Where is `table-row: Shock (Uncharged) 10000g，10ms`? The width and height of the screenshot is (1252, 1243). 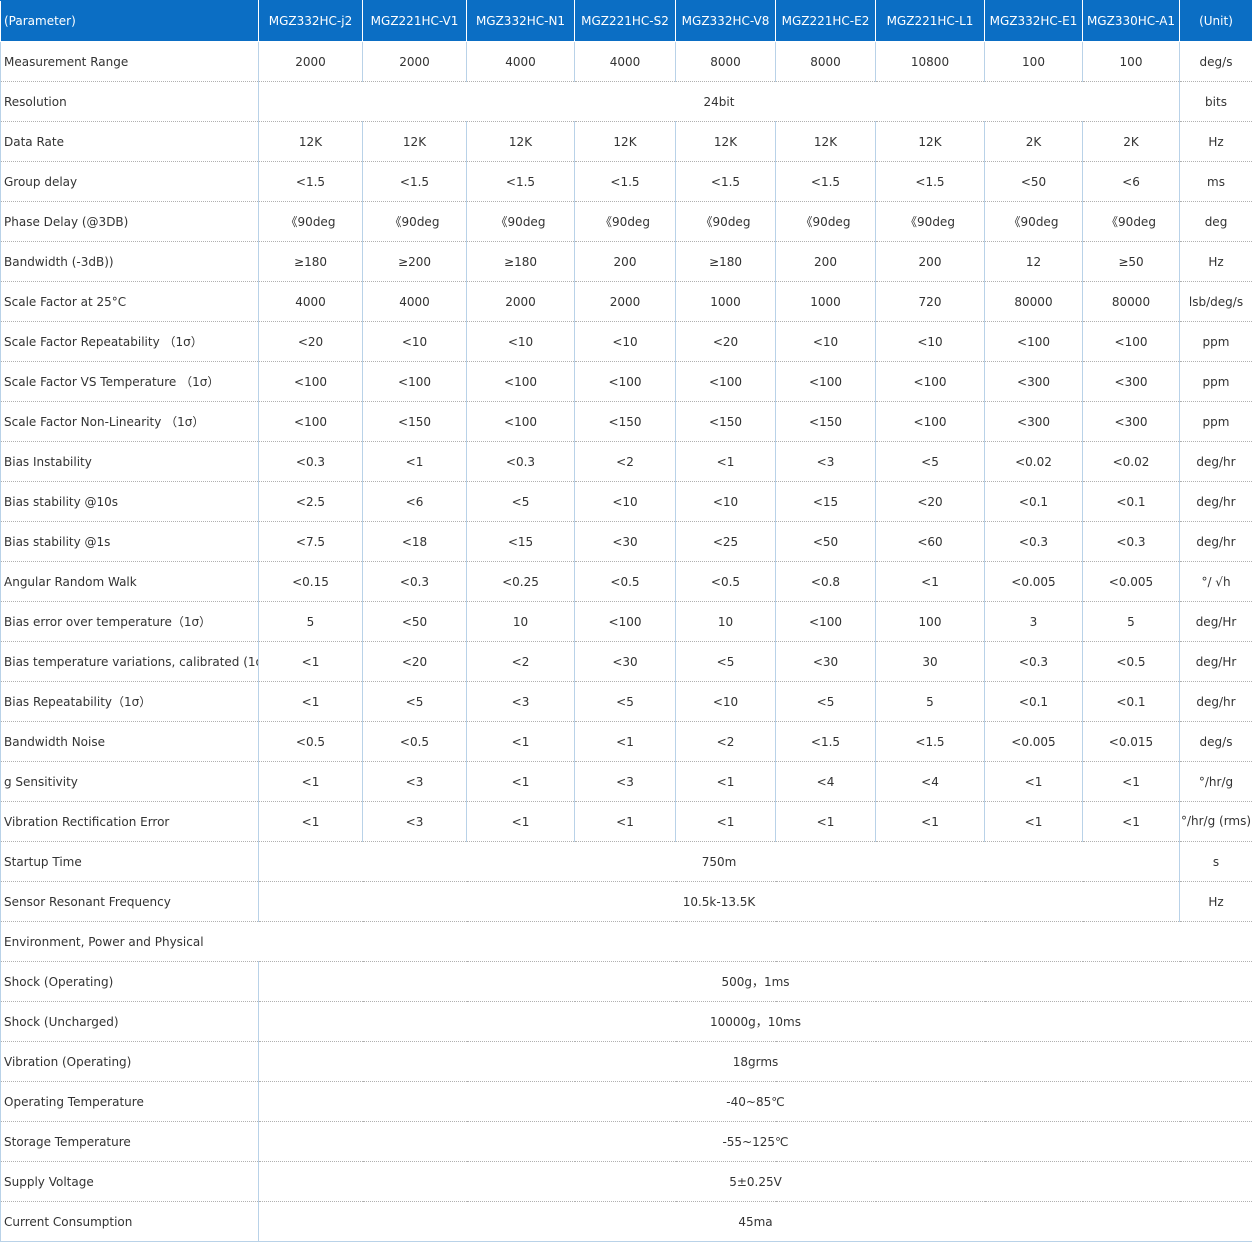
table-row: Shock (Uncharged) 10000g，10ms is located at coordinates (626, 1021).